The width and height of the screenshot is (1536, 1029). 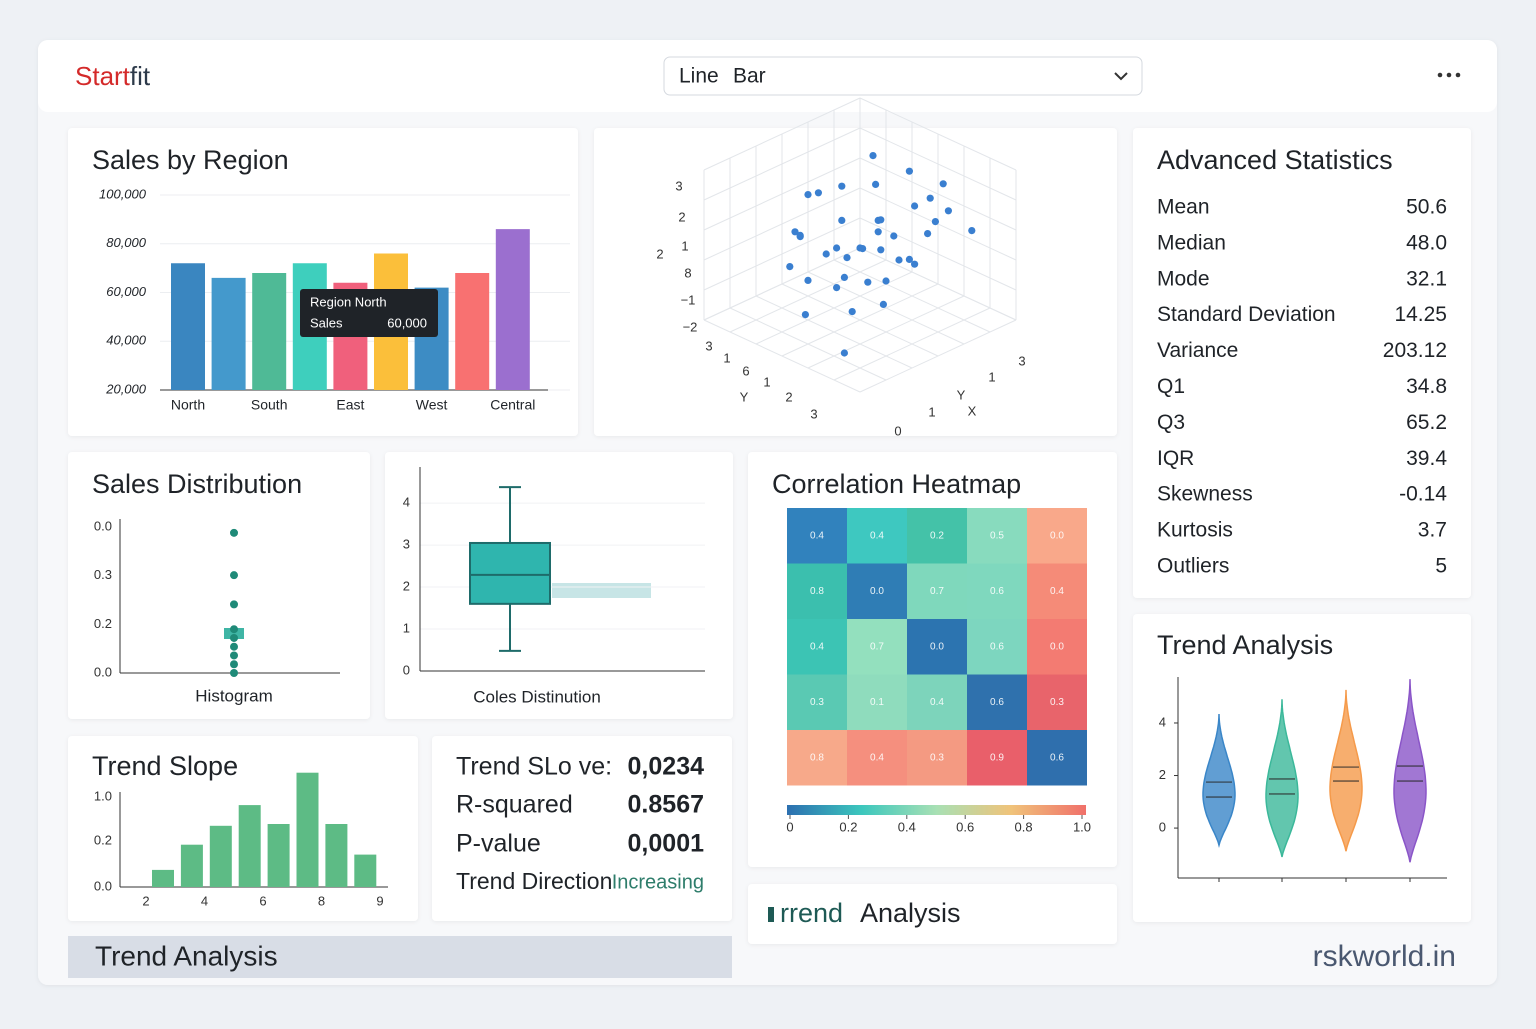 What do you see at coordinates (321, 900) in the screenshot?
I see `x-tick-label: 8` at bounding box center [321, 900].